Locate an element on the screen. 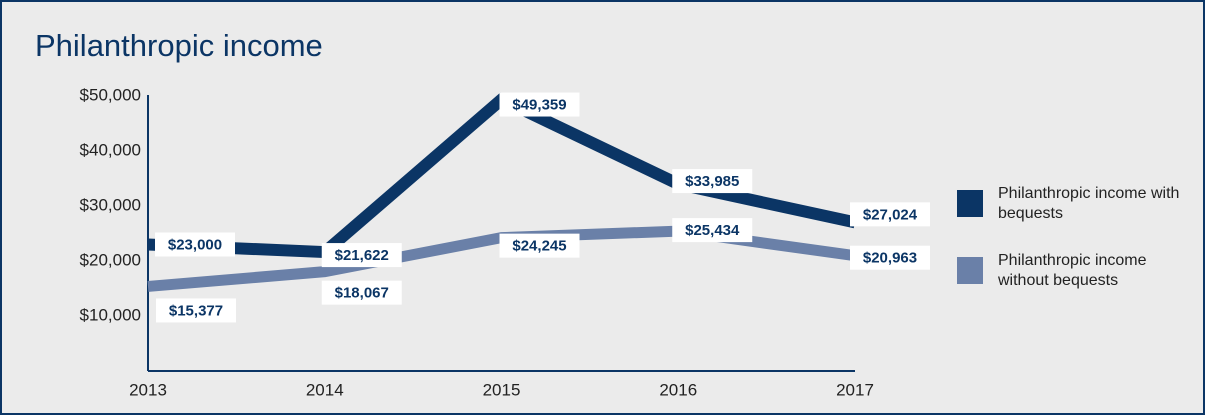  y-tick-label: $10,000 is located at coordinates (110, 314).